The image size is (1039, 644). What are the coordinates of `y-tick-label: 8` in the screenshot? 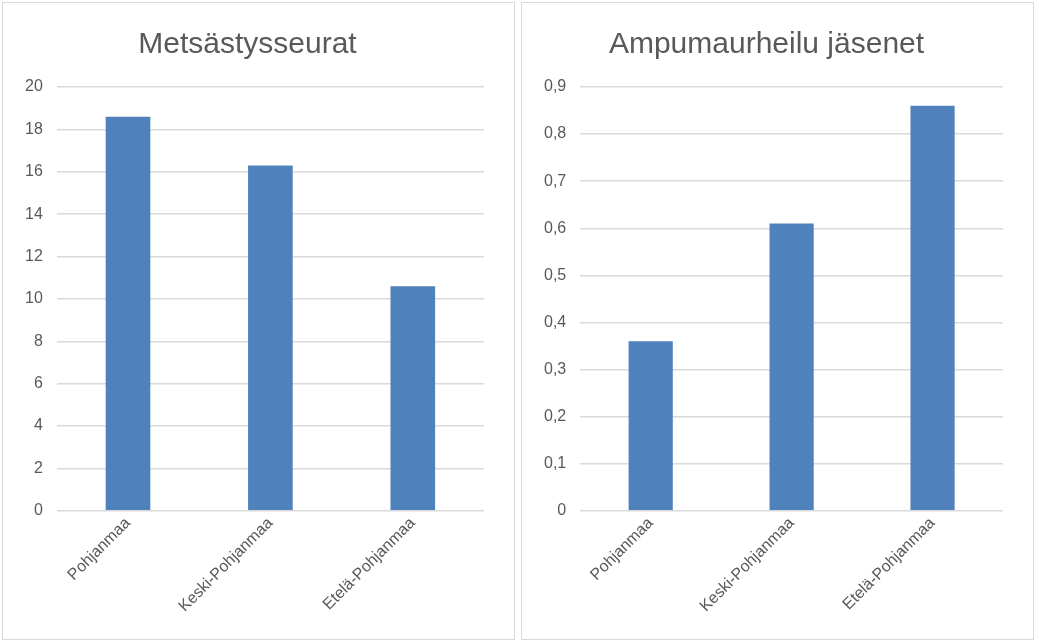 It's located at (38, 340).